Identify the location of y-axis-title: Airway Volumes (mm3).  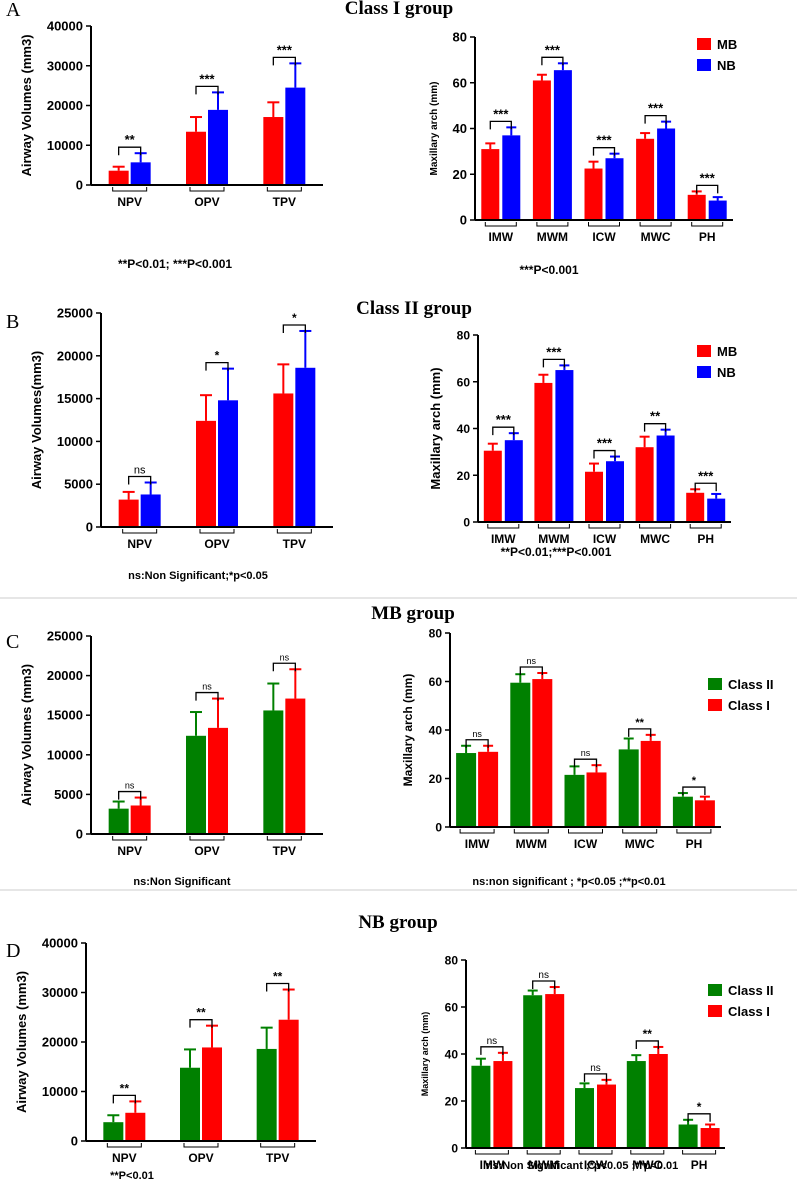
(26, 105).